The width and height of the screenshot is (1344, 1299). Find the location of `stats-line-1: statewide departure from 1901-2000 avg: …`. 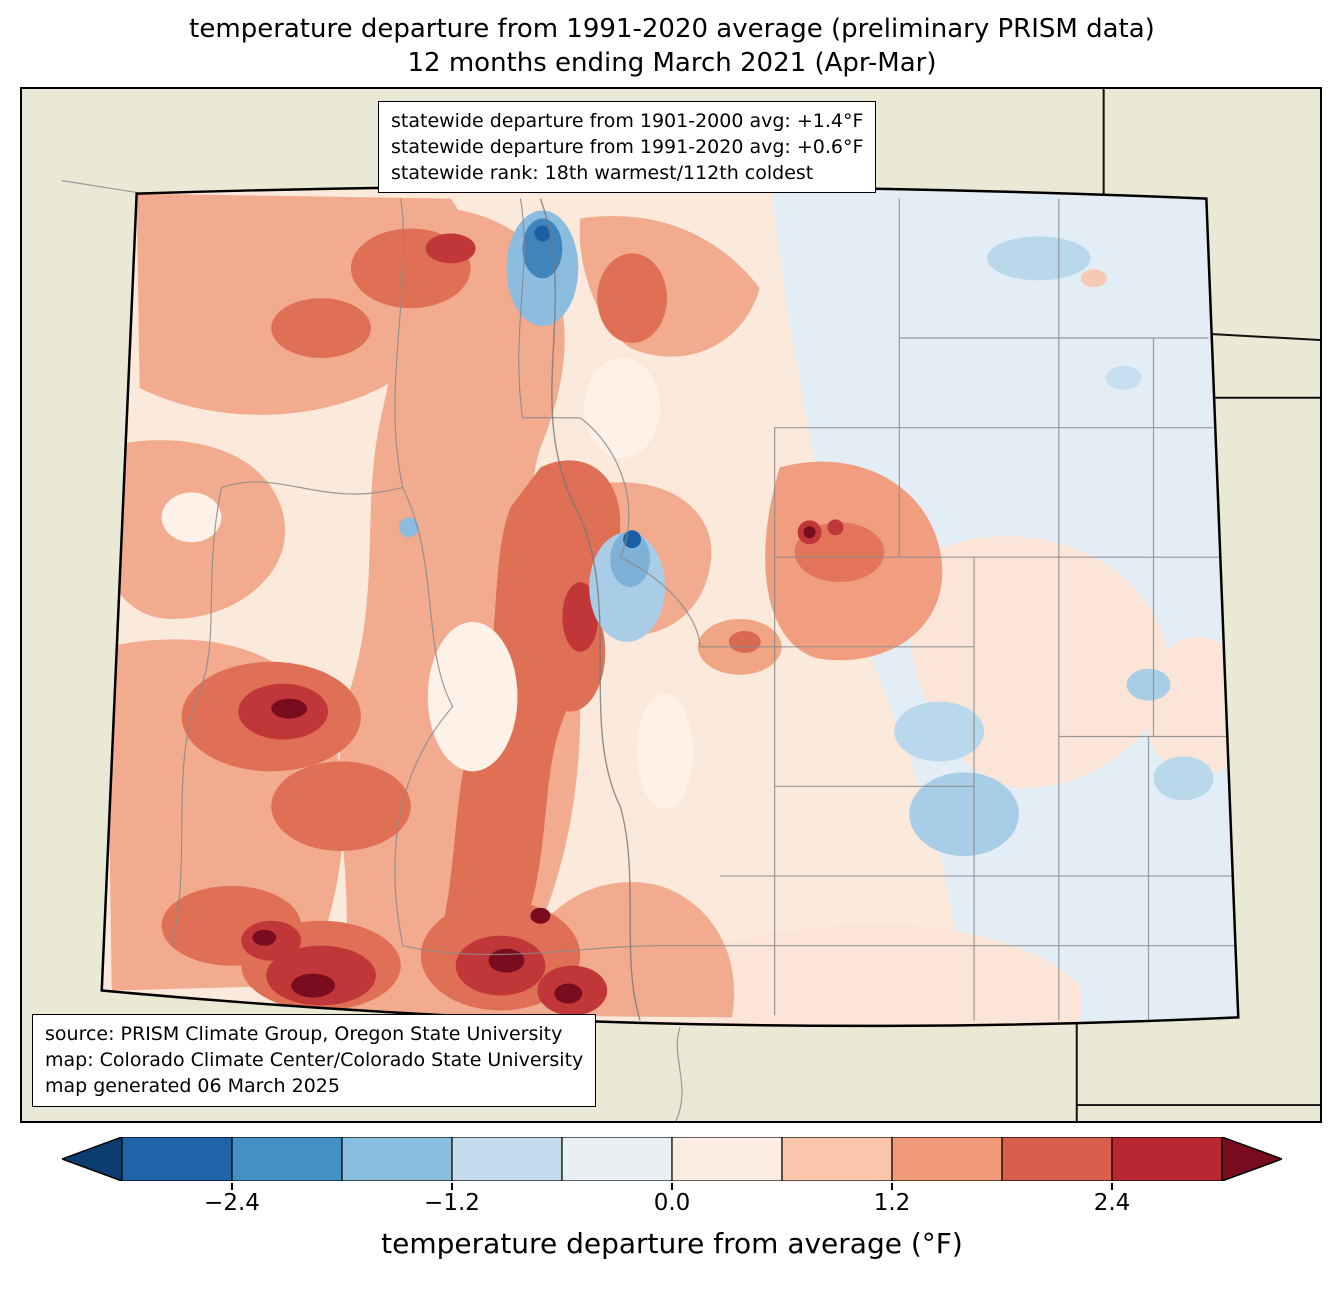

stats-line-1: statewide departure from 1901-2000 avg: … is located at coordinates (627, 120).